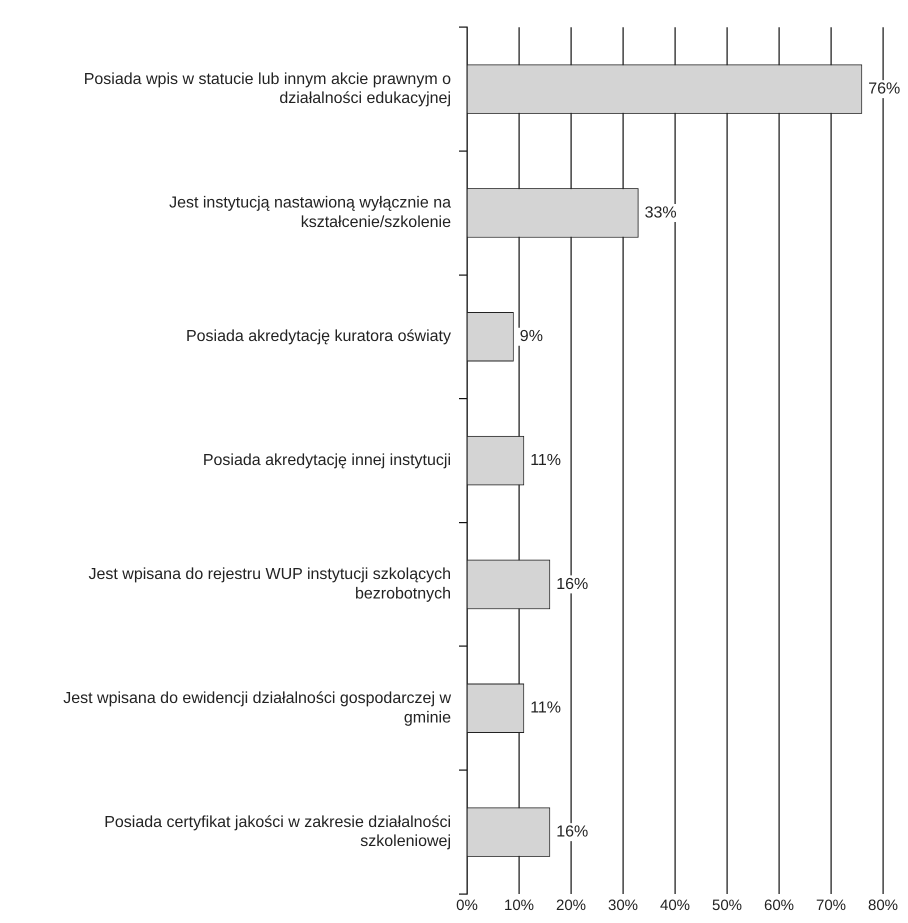  What do you see at coordinates (531, 337) in the screenshot?
I see `data-label: 9%` at bounding box center [531, 337].